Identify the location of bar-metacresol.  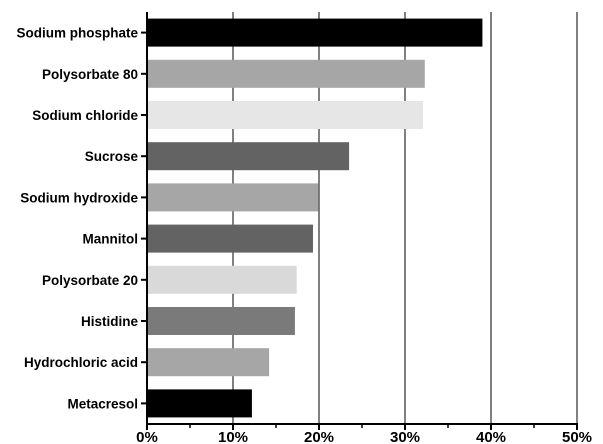
(199, 403).